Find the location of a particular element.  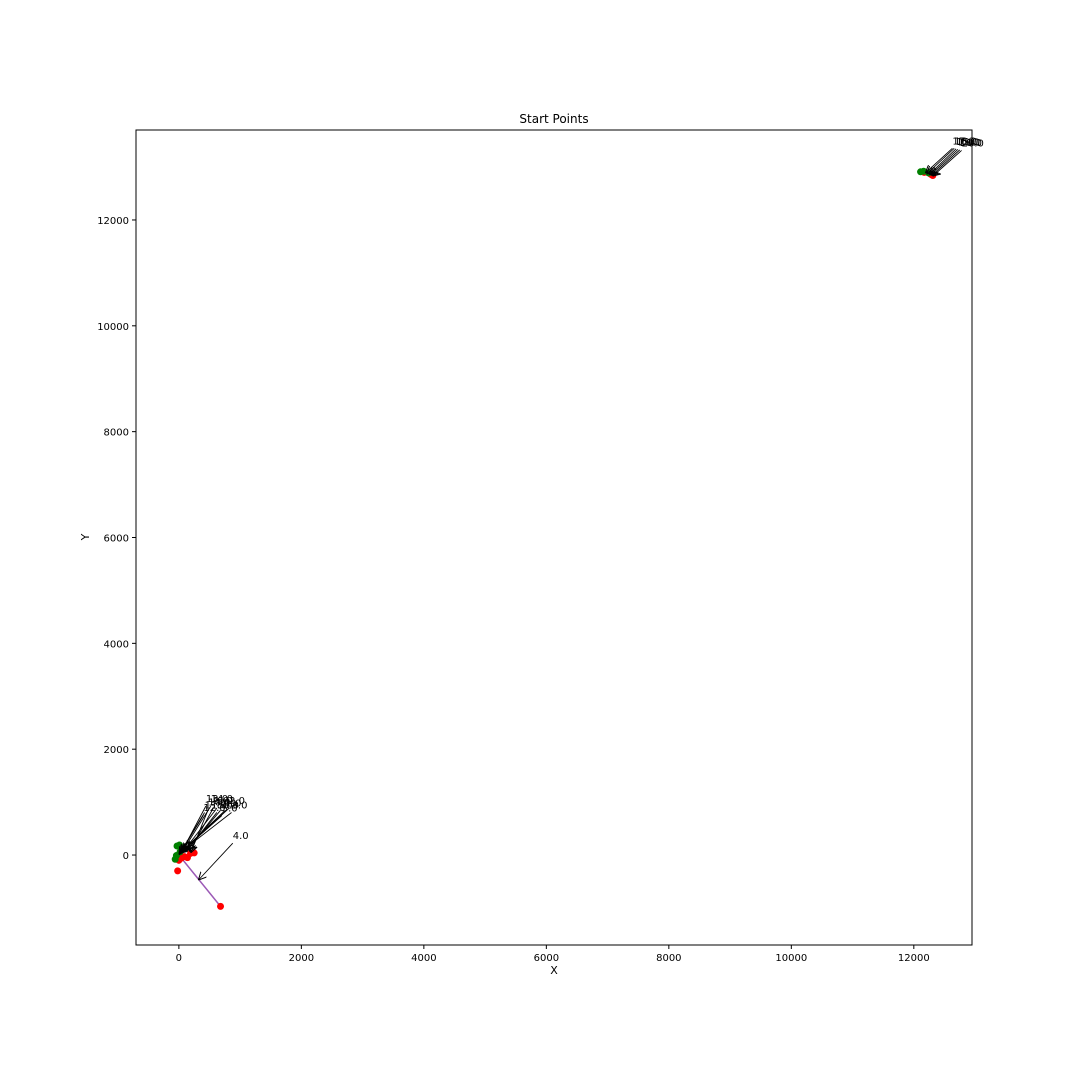

x-tick-label: 4000 is located at coordinates (423, 958).